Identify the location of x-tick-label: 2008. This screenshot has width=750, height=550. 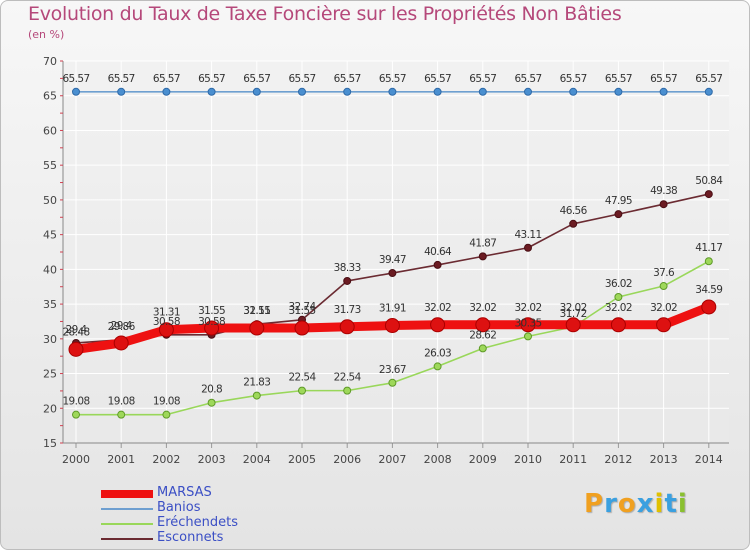
(438, 459).